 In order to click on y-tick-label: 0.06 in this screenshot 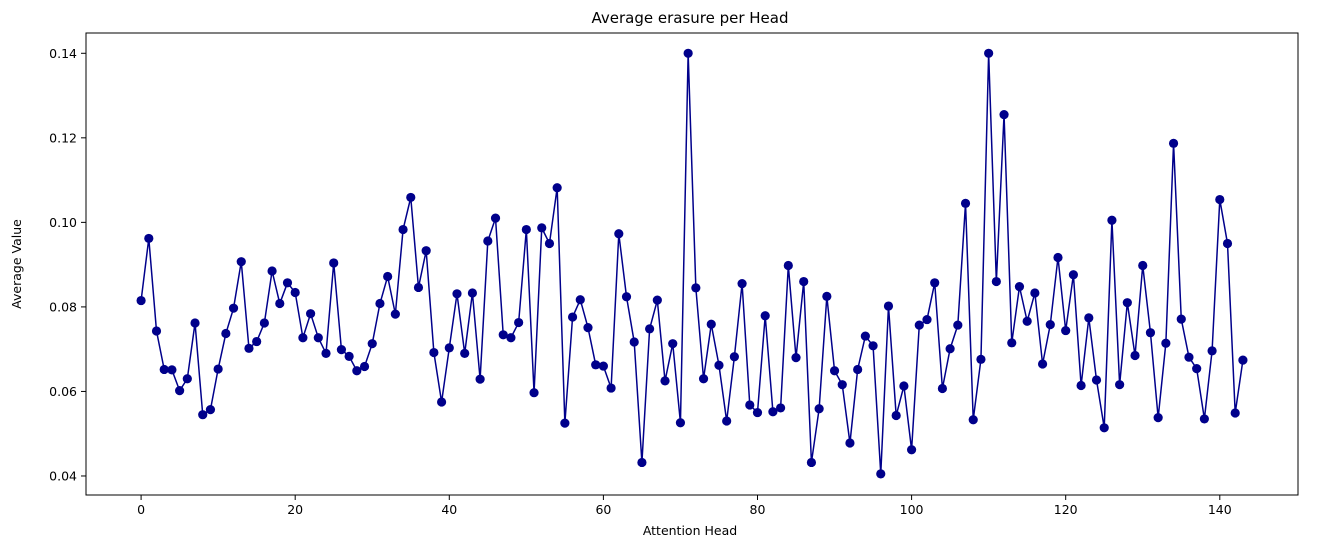, I will do `click(63, 391)`.